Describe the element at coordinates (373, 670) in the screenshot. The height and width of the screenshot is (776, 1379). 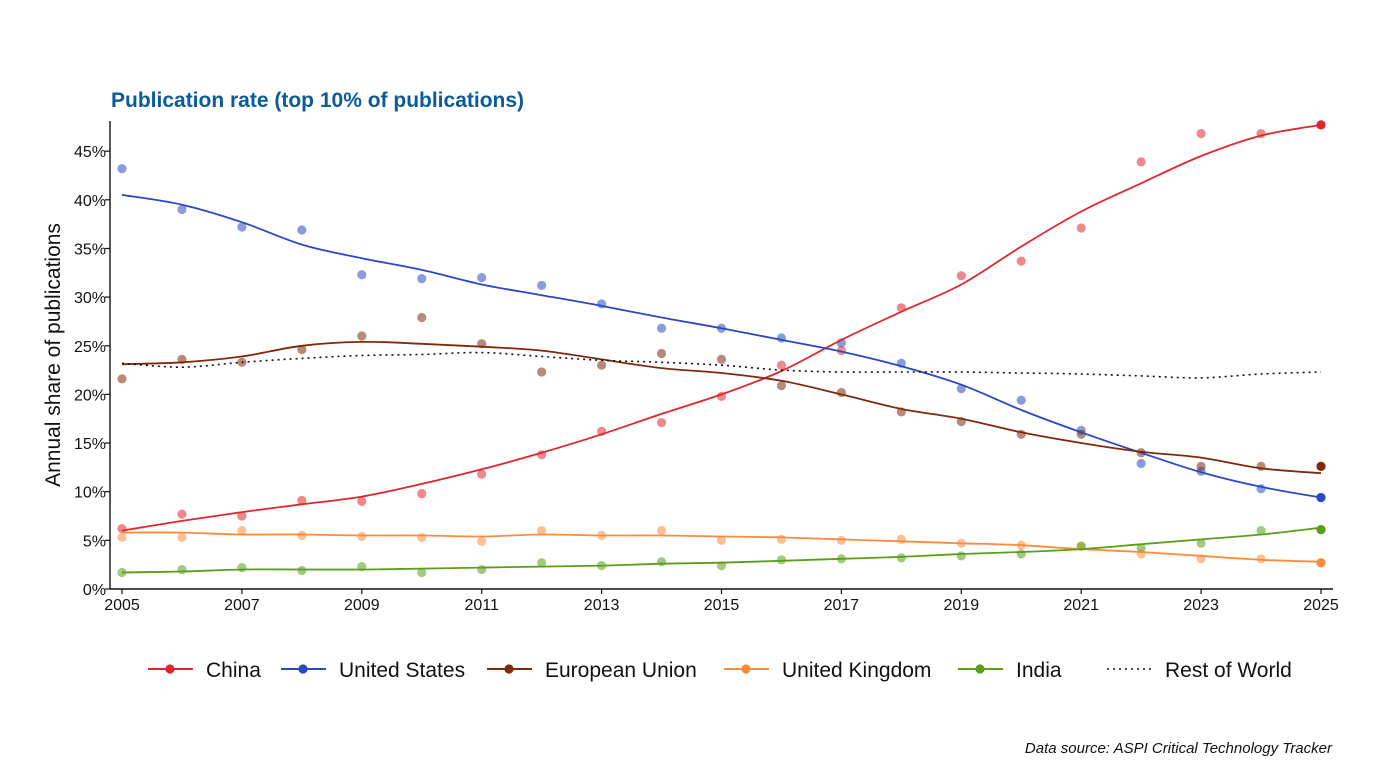
I see `legend-item-united-states: United States` at that location.